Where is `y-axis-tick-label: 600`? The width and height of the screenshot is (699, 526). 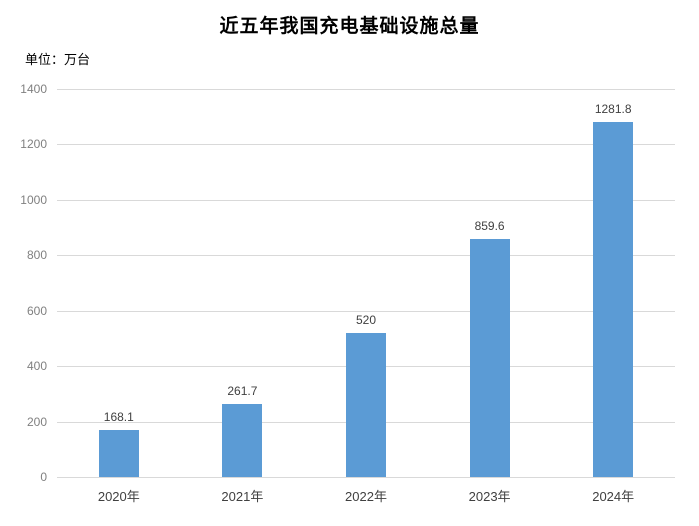 y-axis-tick-label: 600 is located at coordinates (36, 310).